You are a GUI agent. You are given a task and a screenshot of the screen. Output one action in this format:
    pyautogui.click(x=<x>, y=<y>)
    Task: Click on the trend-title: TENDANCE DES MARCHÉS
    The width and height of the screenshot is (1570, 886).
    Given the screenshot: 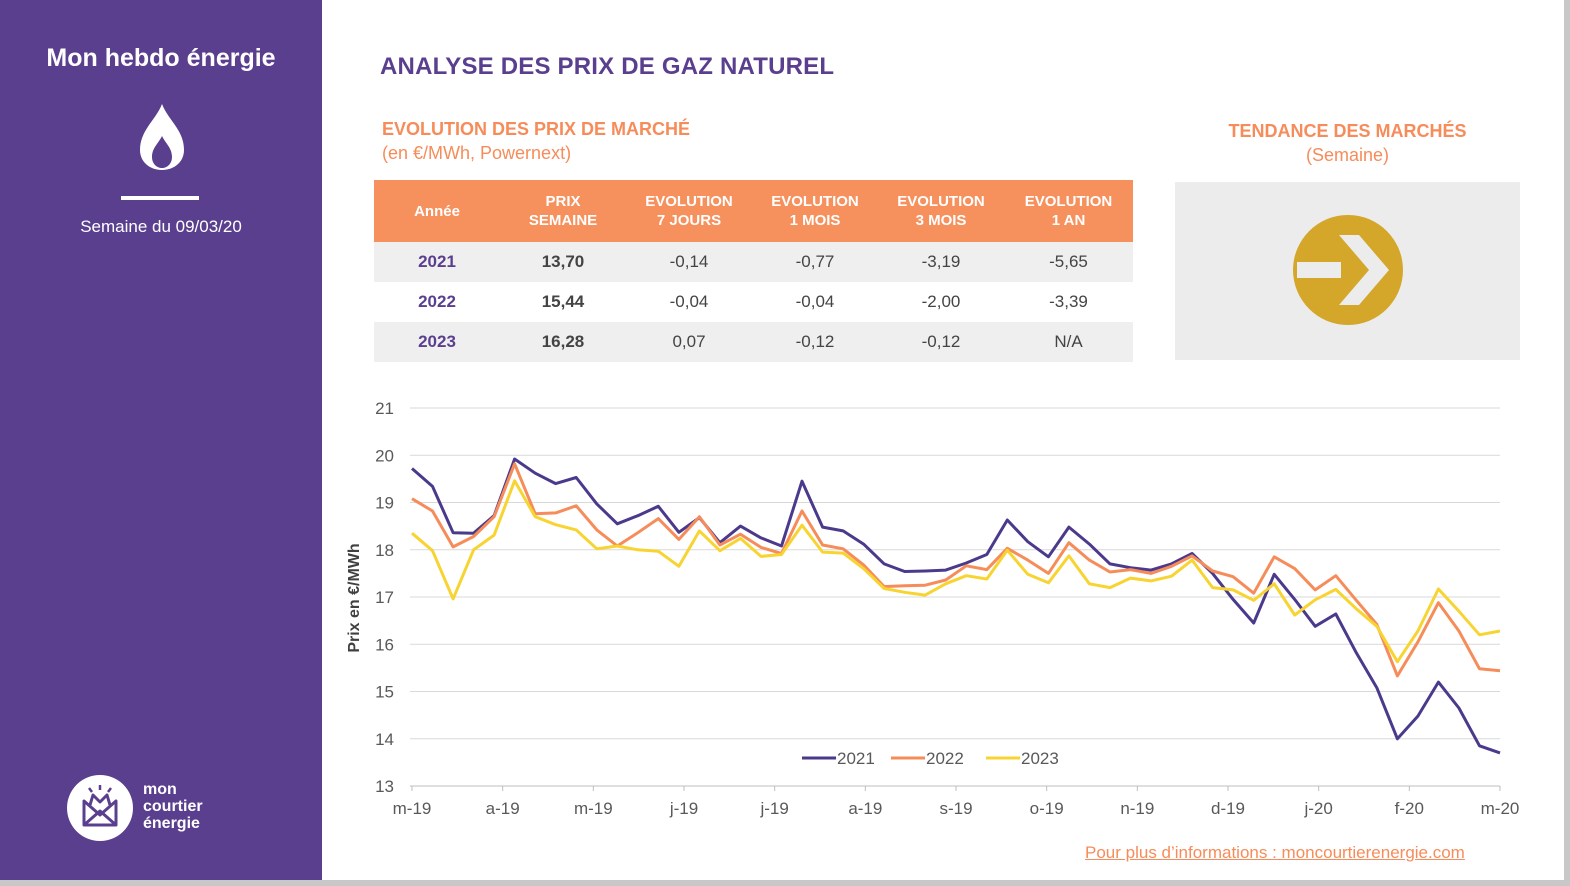 What is the action you would take?
    pyautogui.click(x=1347, y=131)
    